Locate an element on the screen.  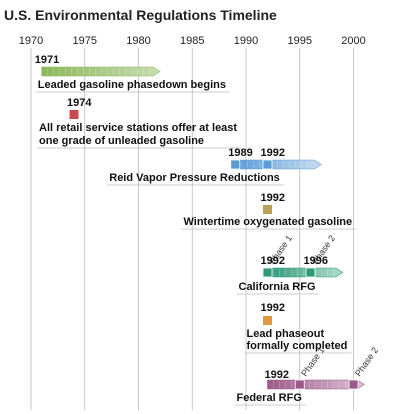
federal-rfg-phase-label-2: Phase 2 is located at coordinates (366, 361).